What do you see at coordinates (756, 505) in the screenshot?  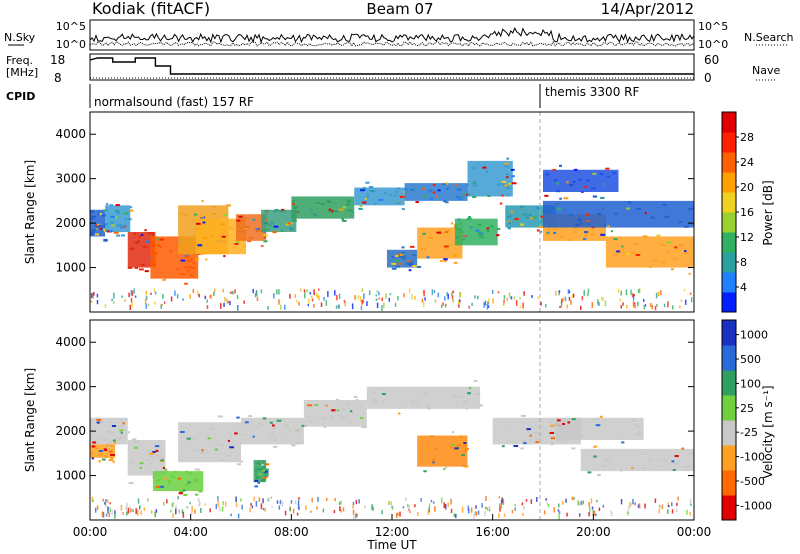 I see `velocity-colorbar-tick-label: -1000` at bounding box center [756, 505].